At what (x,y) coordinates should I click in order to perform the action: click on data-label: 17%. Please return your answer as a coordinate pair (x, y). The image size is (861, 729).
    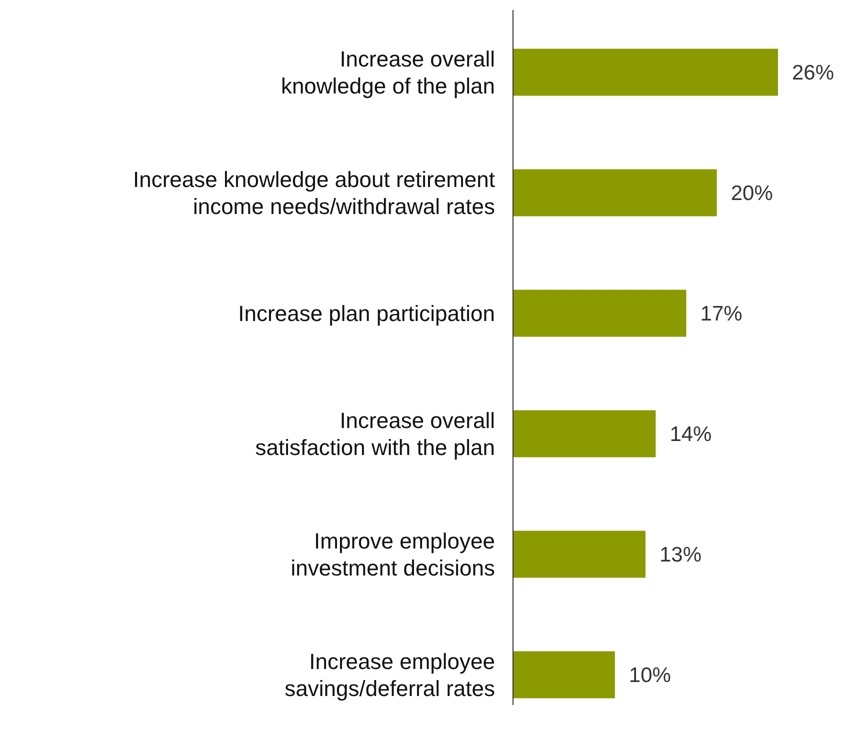
    Looking at the image, I should click on (721, 314).